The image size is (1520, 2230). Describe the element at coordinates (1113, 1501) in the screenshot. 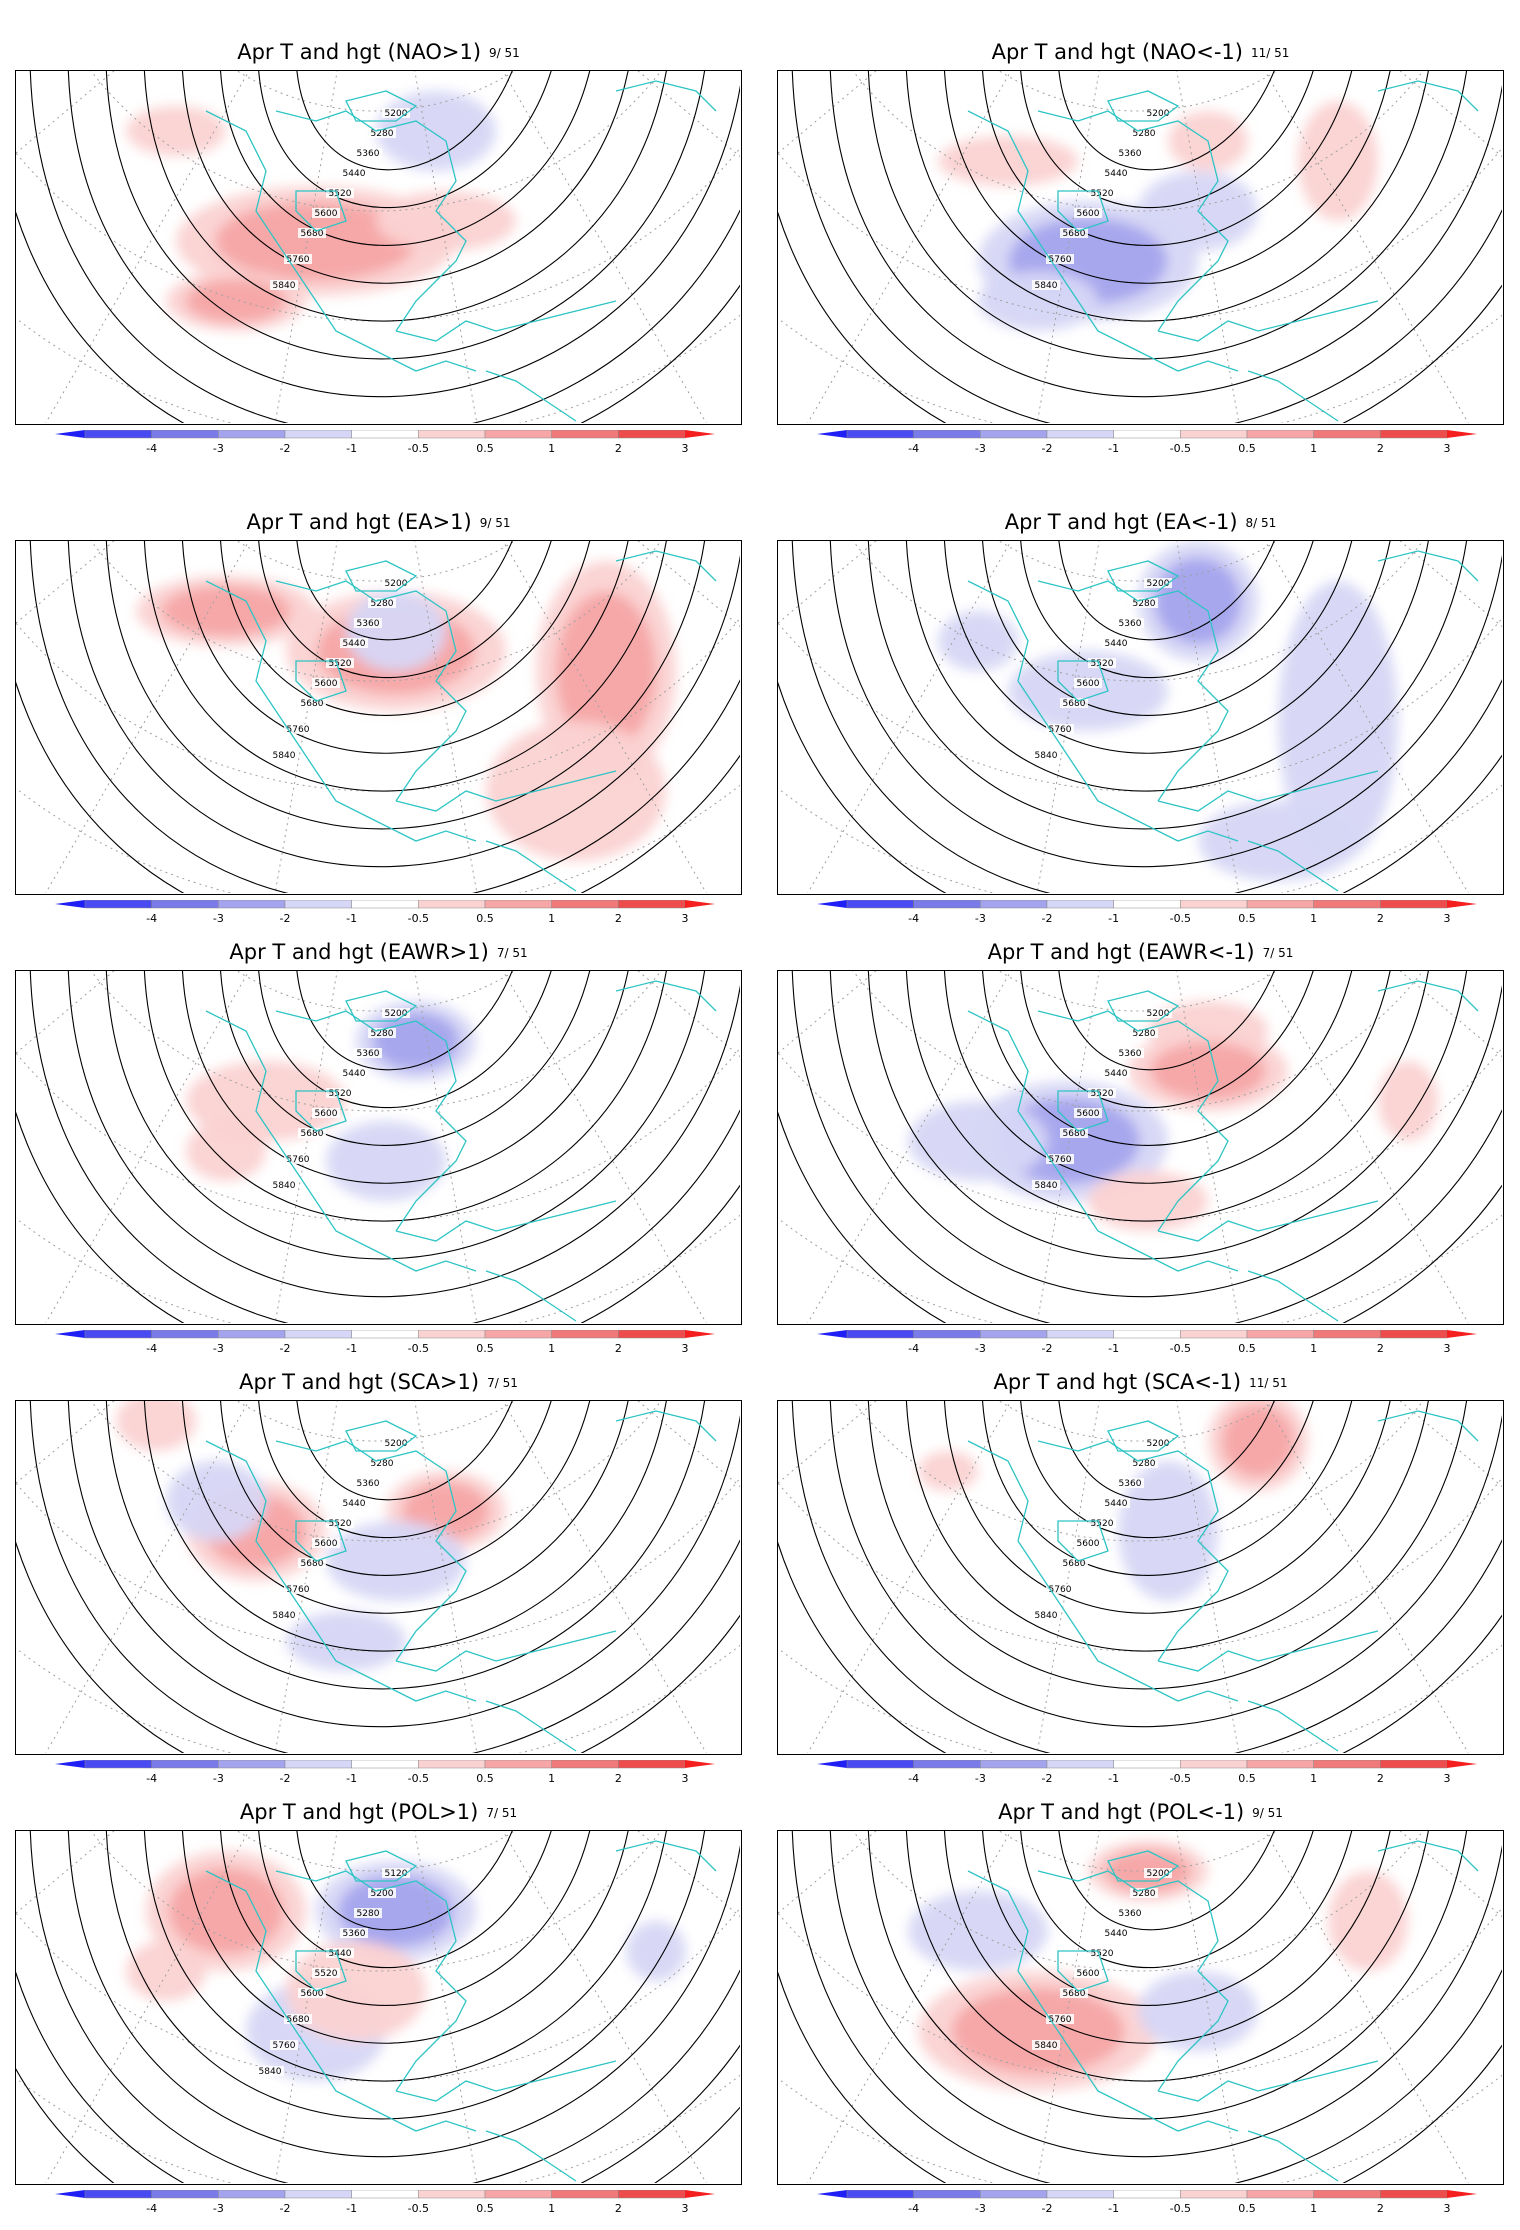

I see `temperature-anomaly-shading` at that location.